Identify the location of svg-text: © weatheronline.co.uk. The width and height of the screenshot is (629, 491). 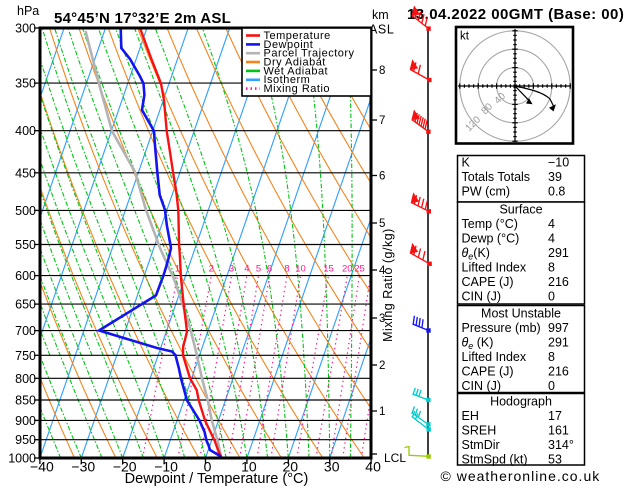
(521, 476).